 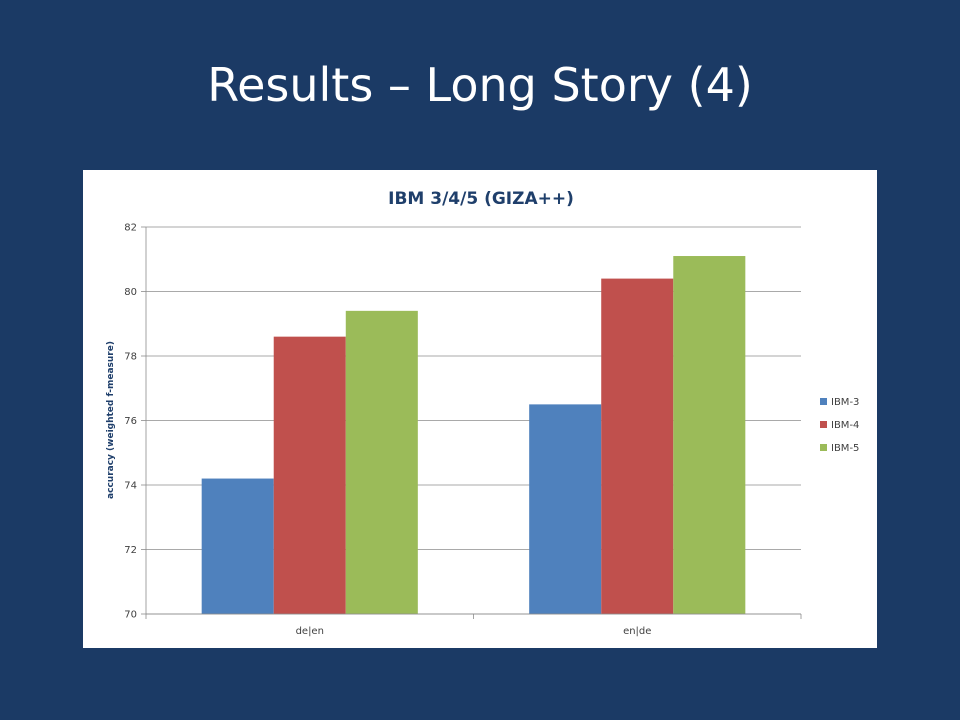 I want to click on y-tick-label: 72, so click(x=130, y=550).